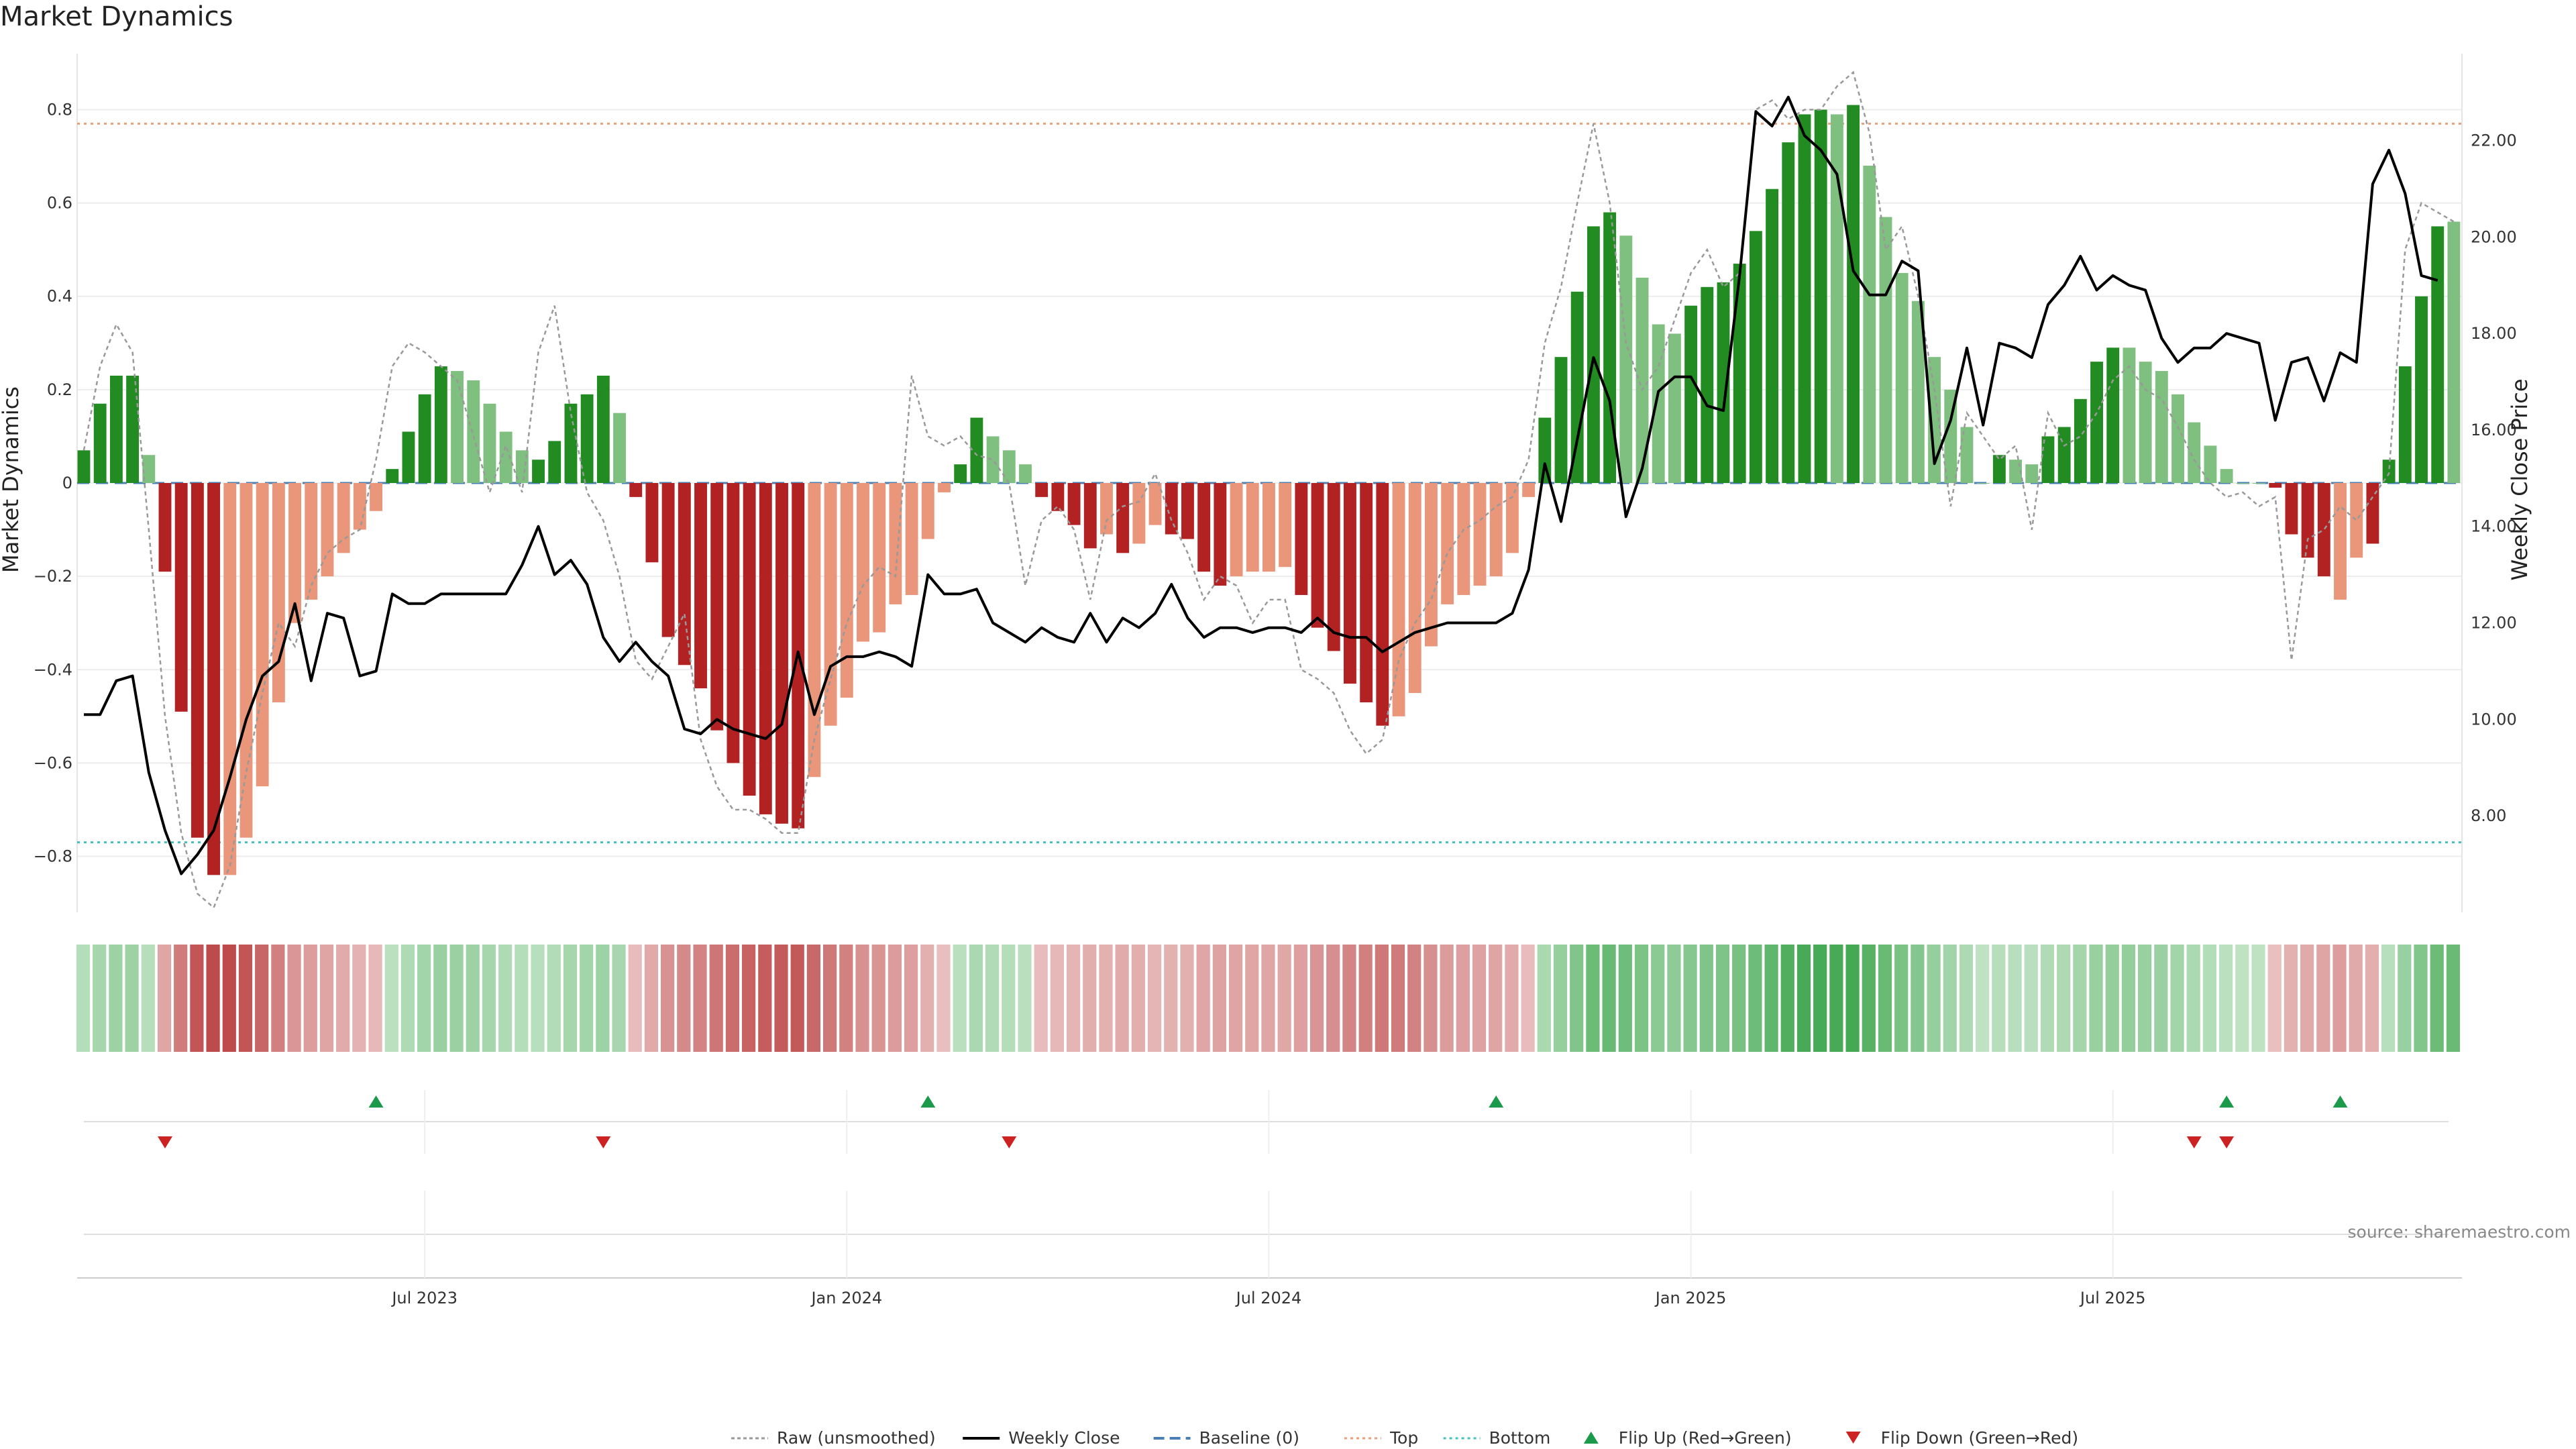 The width and height of the screenshot is (2576, 1449). What do you see at coordinates (376, 1101) in the screenshot?
I see `flip-up-marker` at bounding box center [376, 1101].